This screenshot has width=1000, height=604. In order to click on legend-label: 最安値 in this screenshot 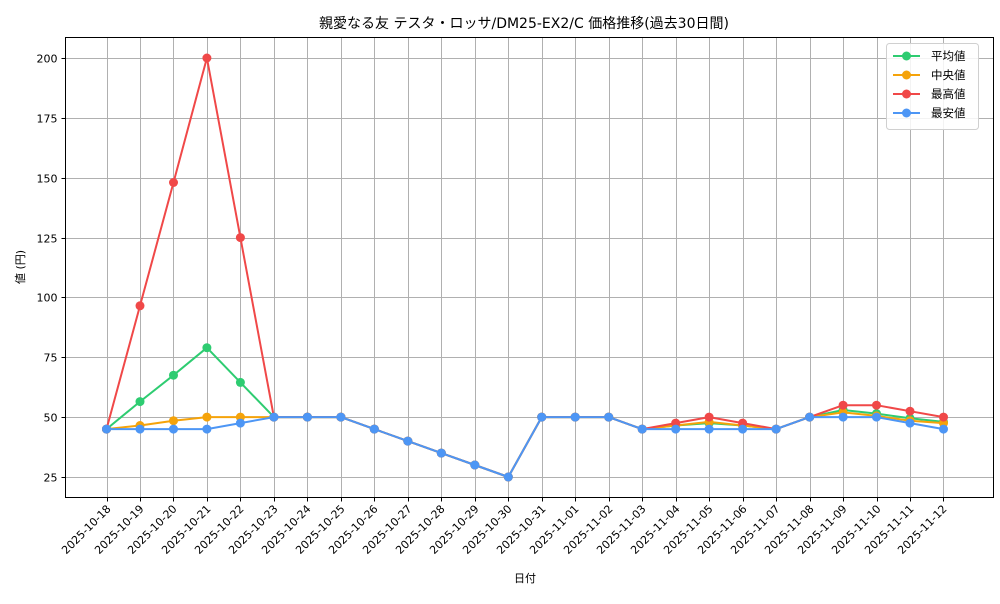, I will do `click(948, 113)`.